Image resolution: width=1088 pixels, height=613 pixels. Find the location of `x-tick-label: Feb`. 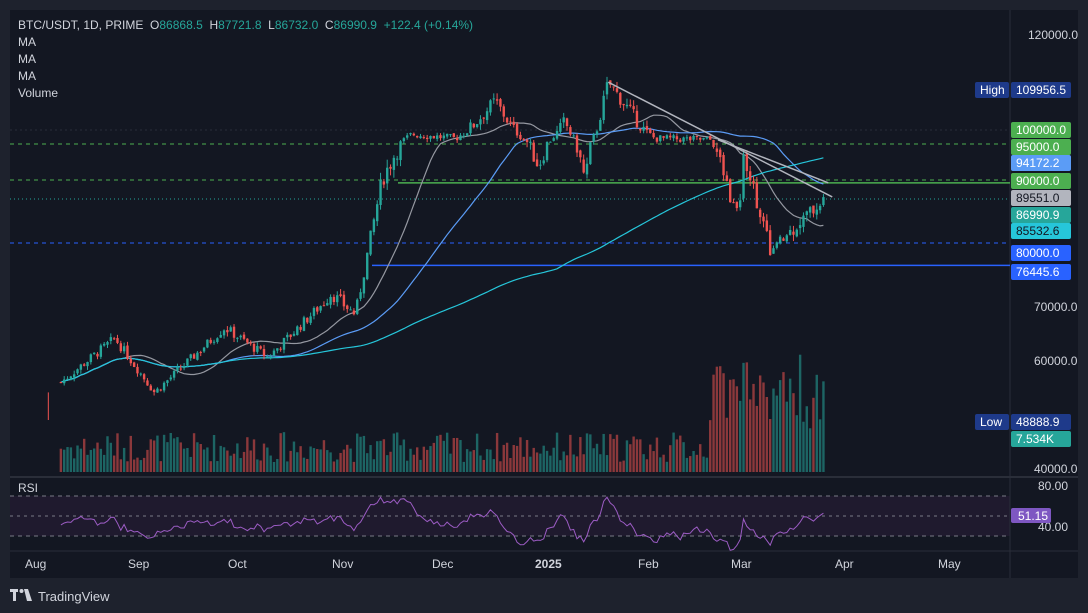

x-tick-label: Feb is located at coordinates (648, 564).